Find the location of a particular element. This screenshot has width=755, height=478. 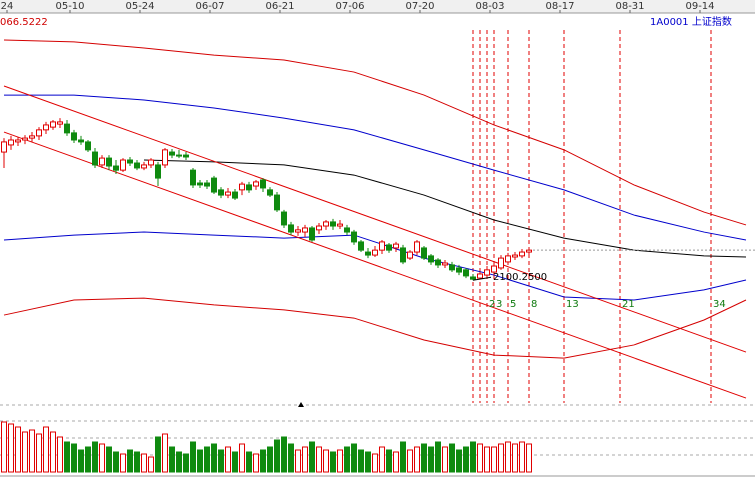

low-label: 2100.2500 is located at coordinates (520, 277).